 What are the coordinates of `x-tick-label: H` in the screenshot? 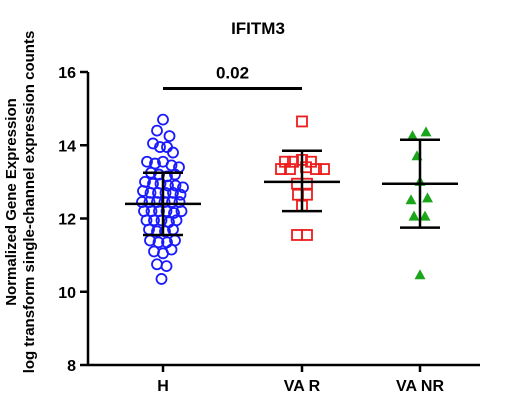 It's located at (163, 386).